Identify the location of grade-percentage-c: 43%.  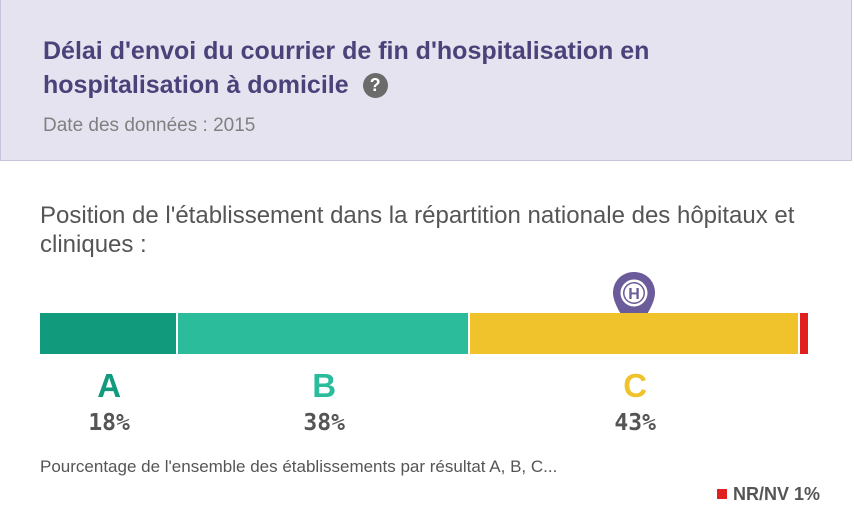
(635, 423).